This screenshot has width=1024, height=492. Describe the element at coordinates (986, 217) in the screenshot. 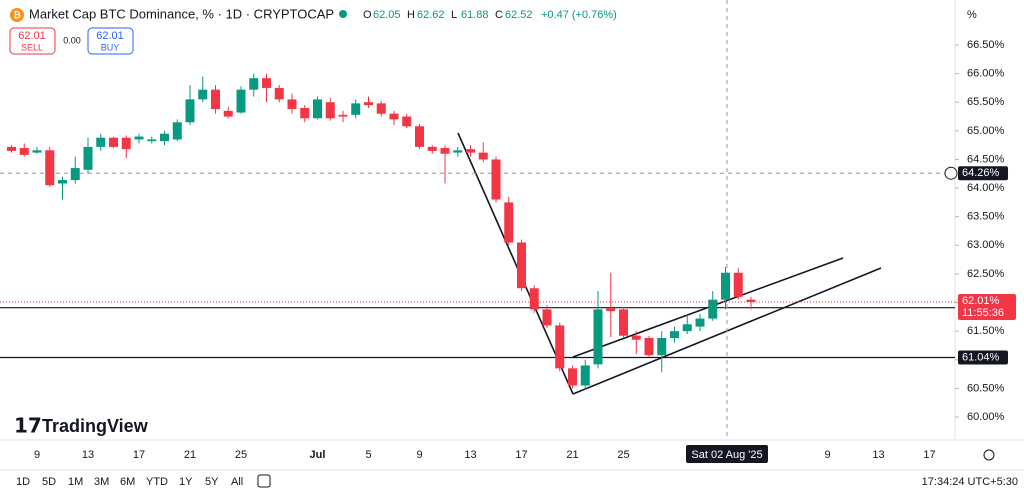

I see `y-tick-label: 63.50%` at that location.